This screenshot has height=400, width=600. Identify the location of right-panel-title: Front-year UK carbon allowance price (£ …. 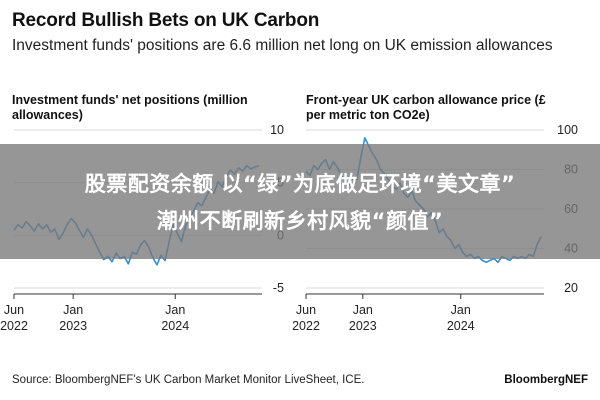
(426, 107).